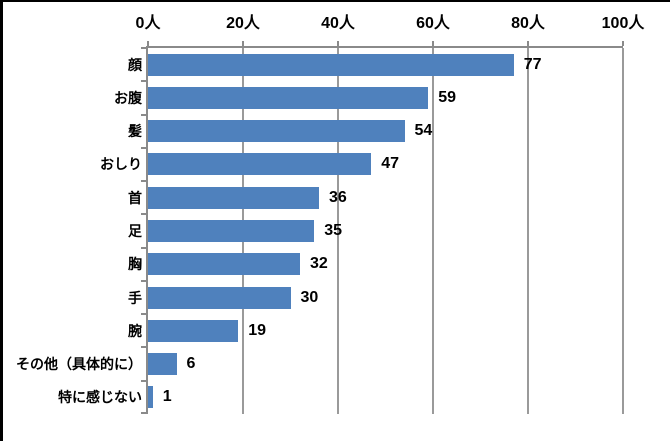  What do you see at coordinates (309, 297) in the screenshot?
I see `value-label: 30` at bounding box center [309, 297].